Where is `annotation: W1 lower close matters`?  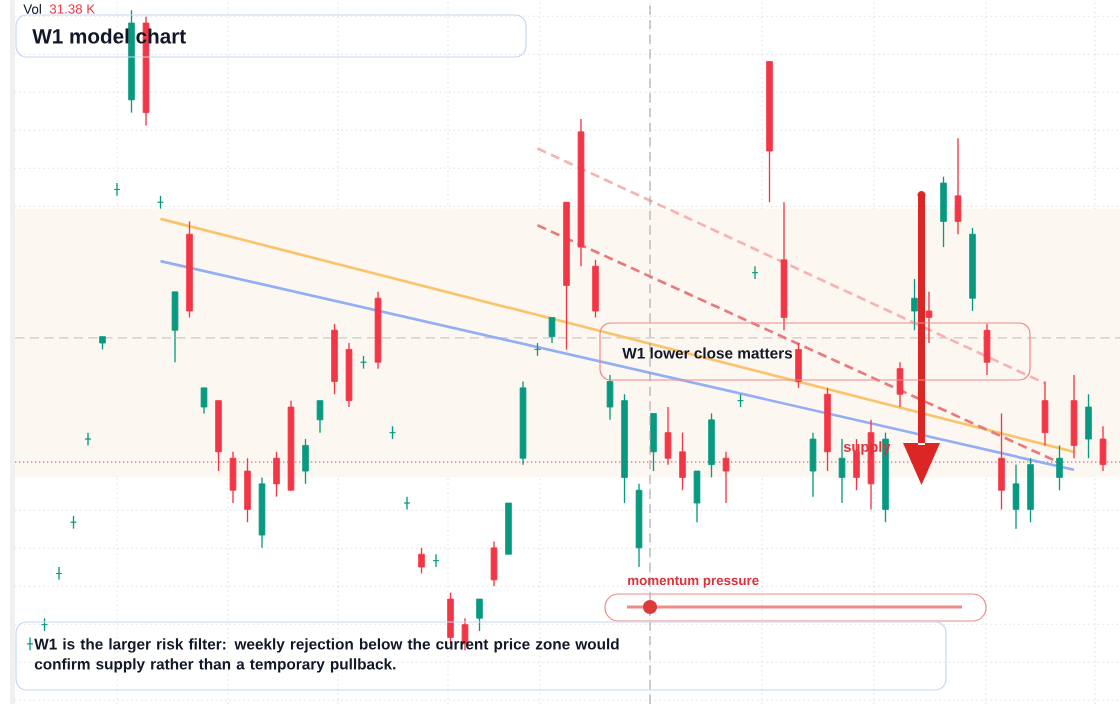 annotation: W1 lower close matters is located at coordinates (707, 353).